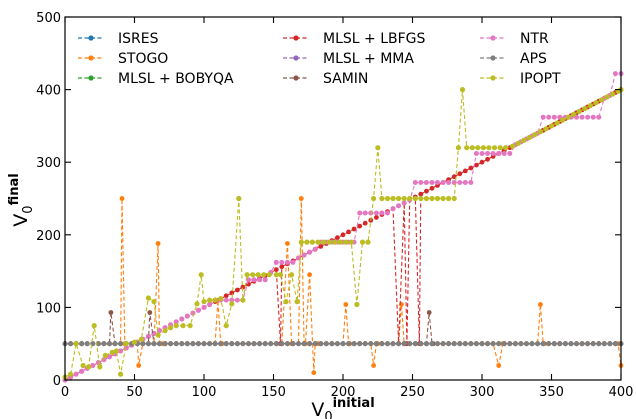 Image resolution: width=636 pixels, height=419 pixels. I want to click on x-tick-label: 200, so click(343, 392).